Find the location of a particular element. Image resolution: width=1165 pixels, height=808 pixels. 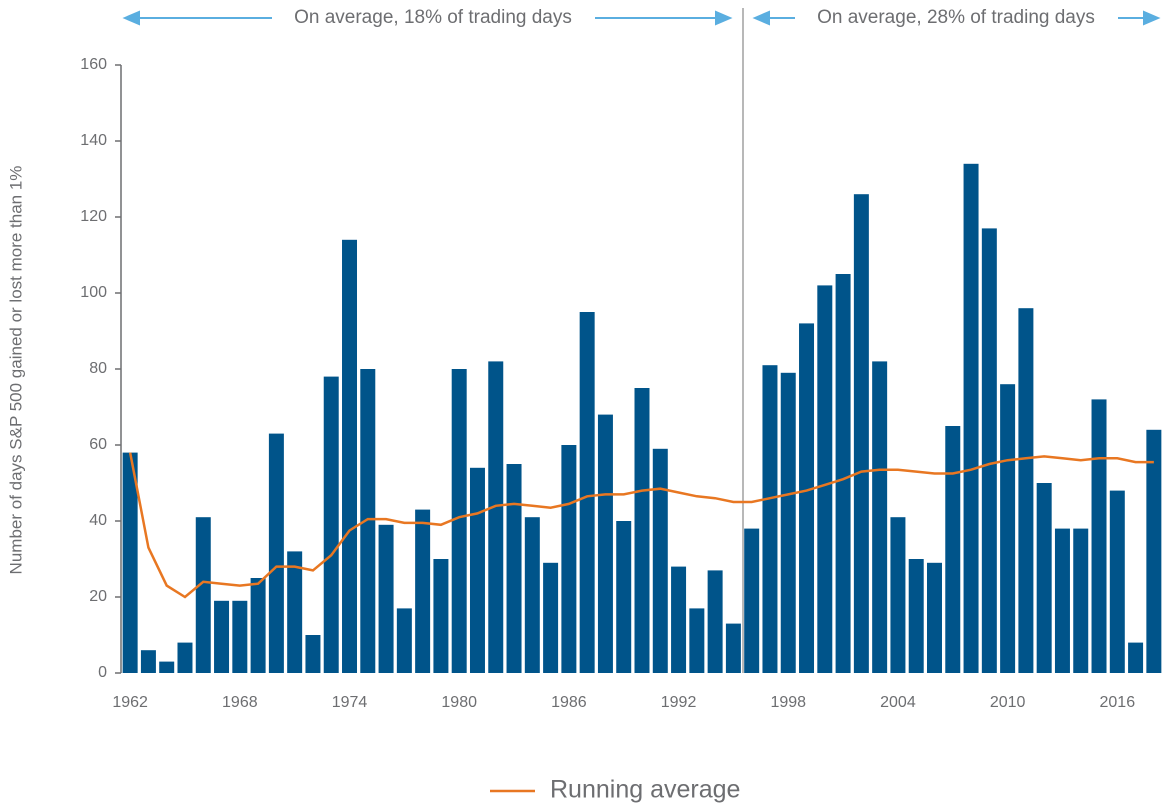

annotation: On average, 28% of trading days is located at coordinates (956, 17).